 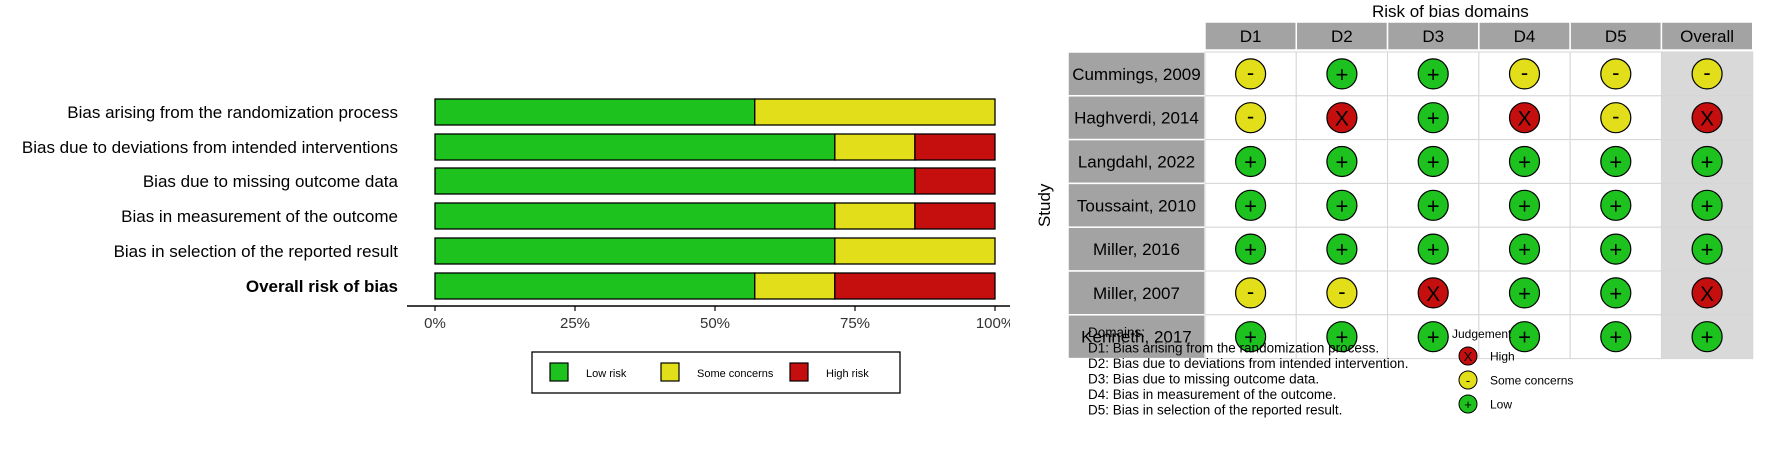 I want to click on judgement-legend-label: Some concerns, so click(x=1531, y=381).